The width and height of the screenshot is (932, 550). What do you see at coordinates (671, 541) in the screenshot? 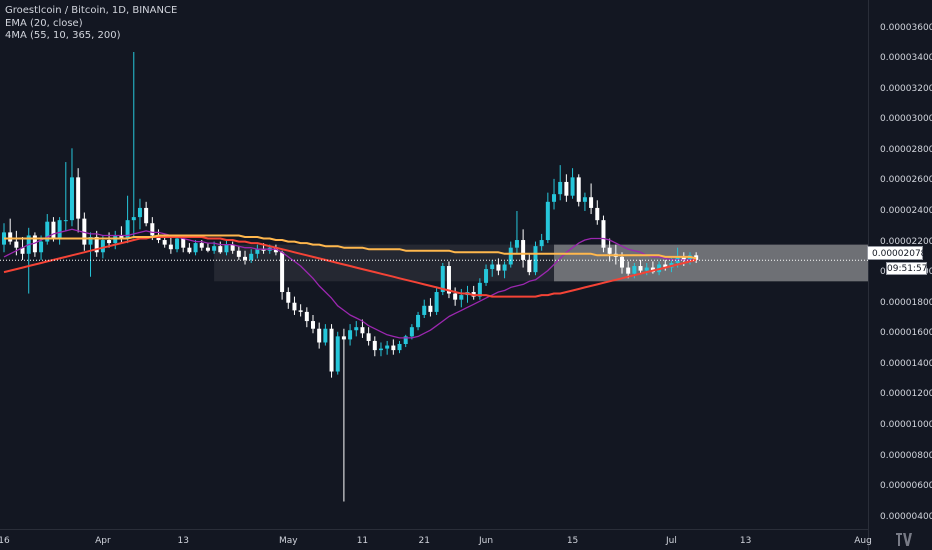
I see `time-tick-label: Jul` at bounding box center [671, 541].